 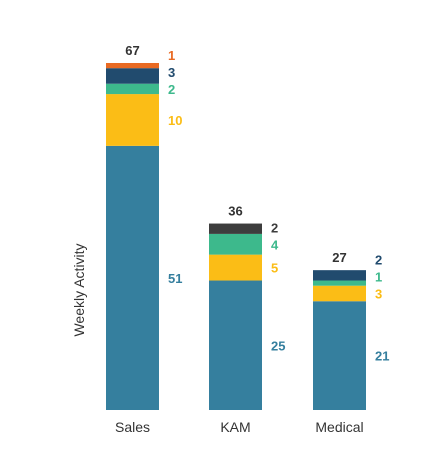 I want to click on y-axis-title: Weekly Activity, so click(x=79, y=289).